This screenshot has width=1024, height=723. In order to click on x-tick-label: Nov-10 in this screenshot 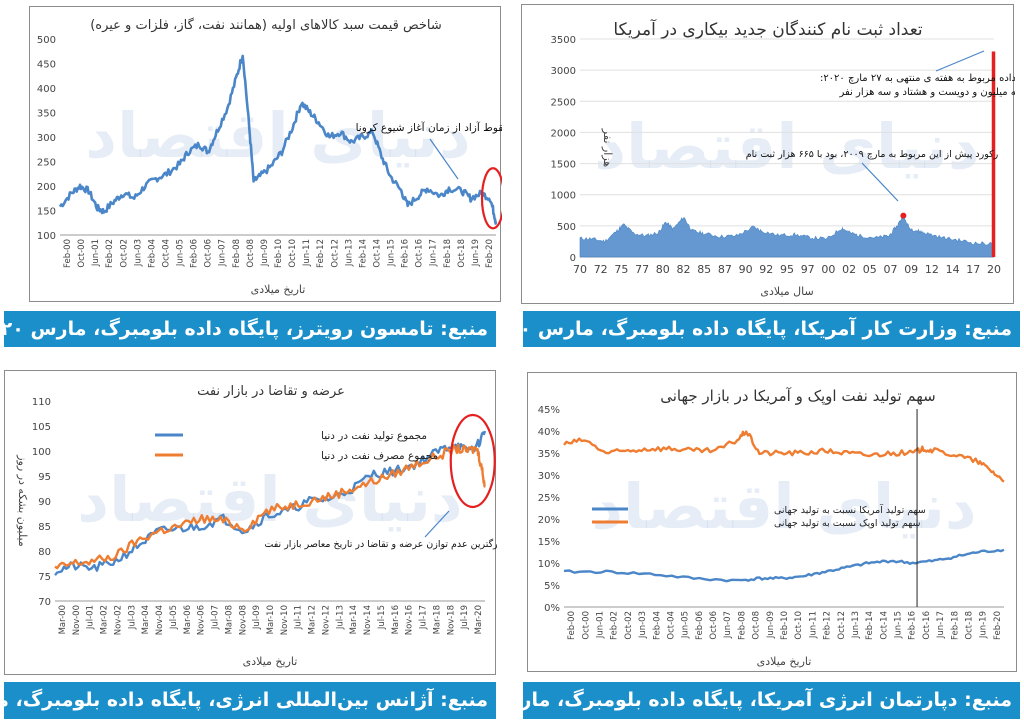, I will do `click(285, 620)`.